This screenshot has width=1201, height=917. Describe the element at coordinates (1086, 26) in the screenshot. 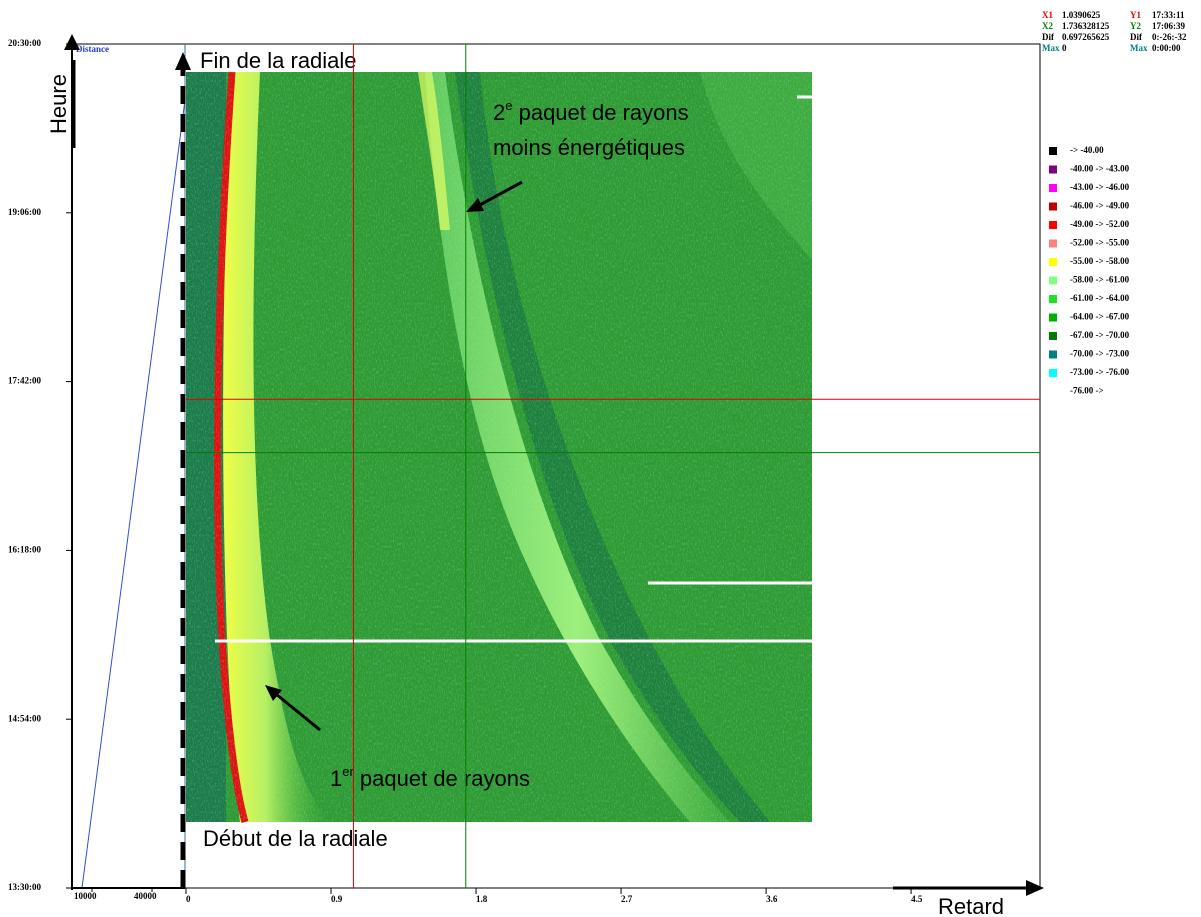

I see `cursor-value: 1.736328125` at that location.